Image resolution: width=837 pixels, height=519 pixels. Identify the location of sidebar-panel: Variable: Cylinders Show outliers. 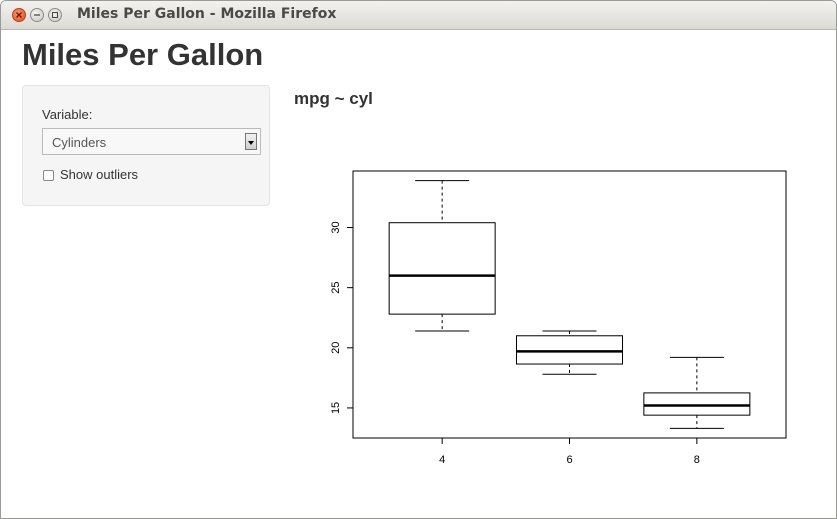
(146, 145).